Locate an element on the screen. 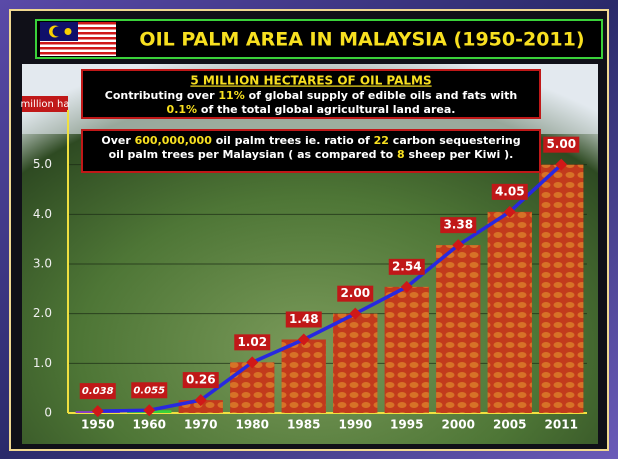 The image size is (618, 459). data-label: 2.54 is located at coordinates (407, 266).